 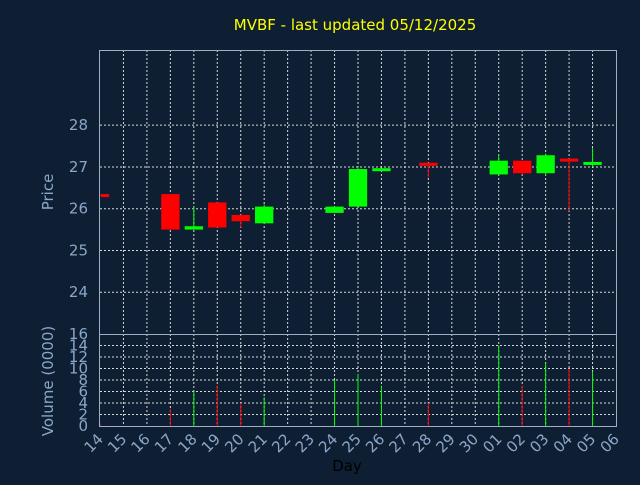 What do you see at coordinates (83, 426) in the screenshot?
I see `volume-tick-label: 0` at bounding box center [83, 426].